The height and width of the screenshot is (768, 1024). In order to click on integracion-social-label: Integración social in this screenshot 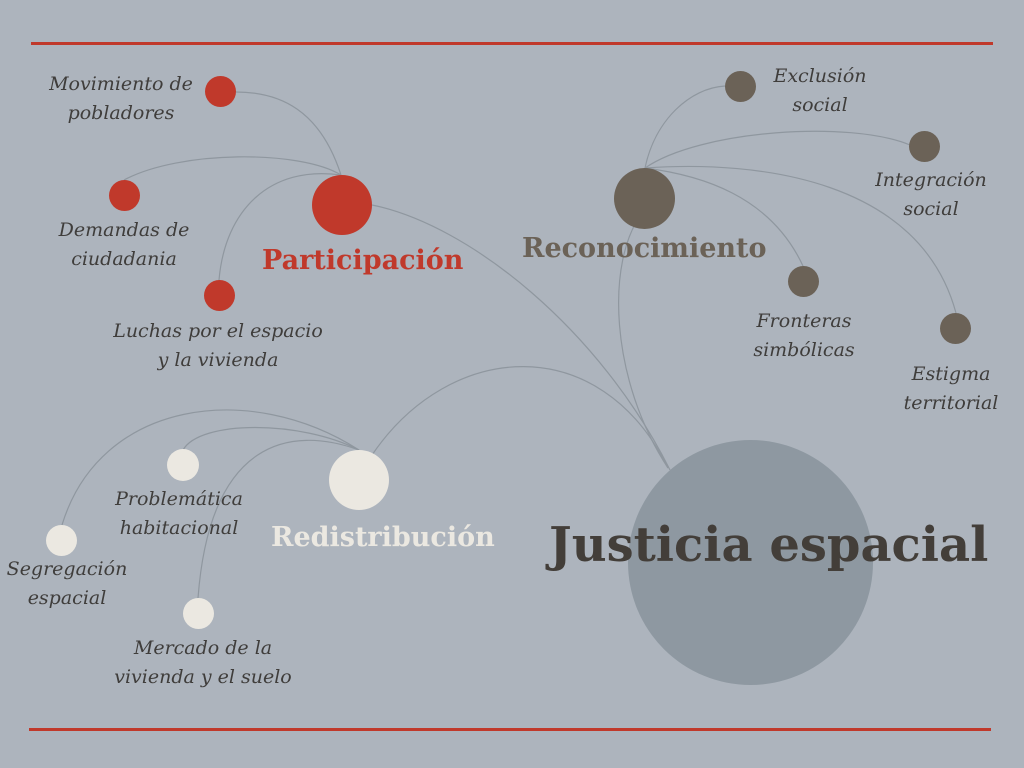, I will do `click(931, 194)`.